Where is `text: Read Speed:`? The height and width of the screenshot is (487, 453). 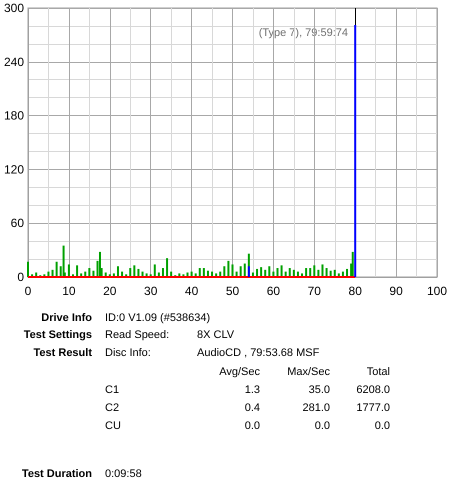
text: Read Speed: is located at coordinates (137, 335).